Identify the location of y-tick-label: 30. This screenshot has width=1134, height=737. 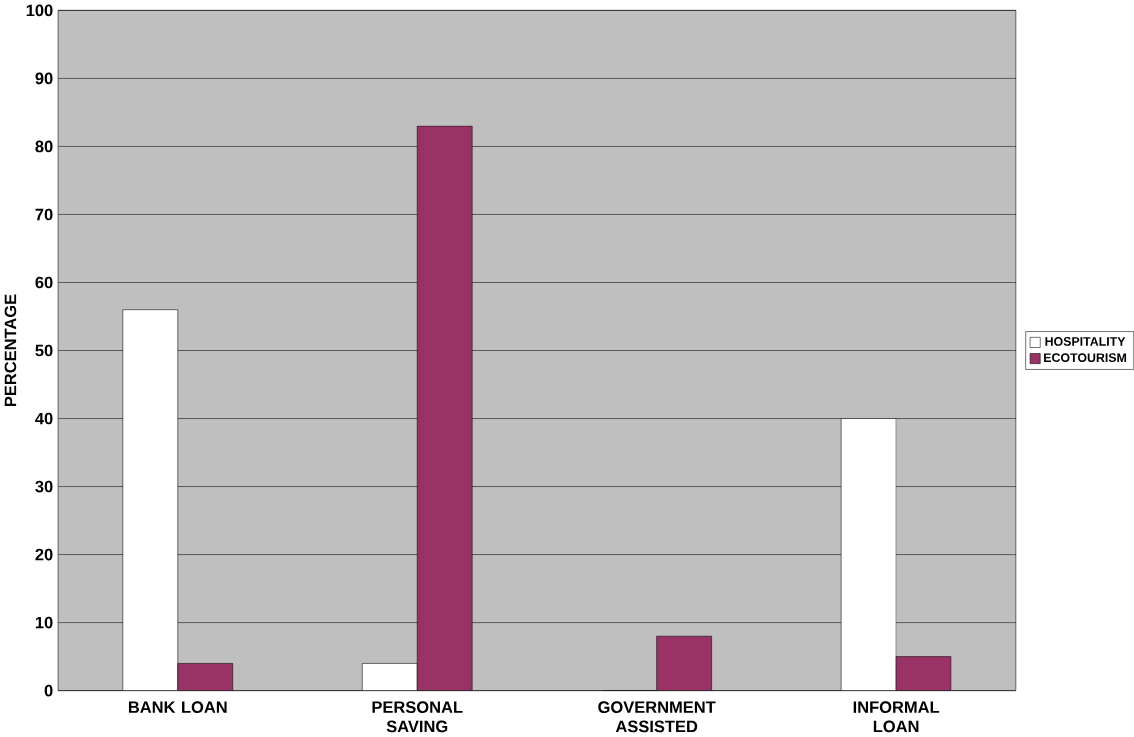
(44, 486).